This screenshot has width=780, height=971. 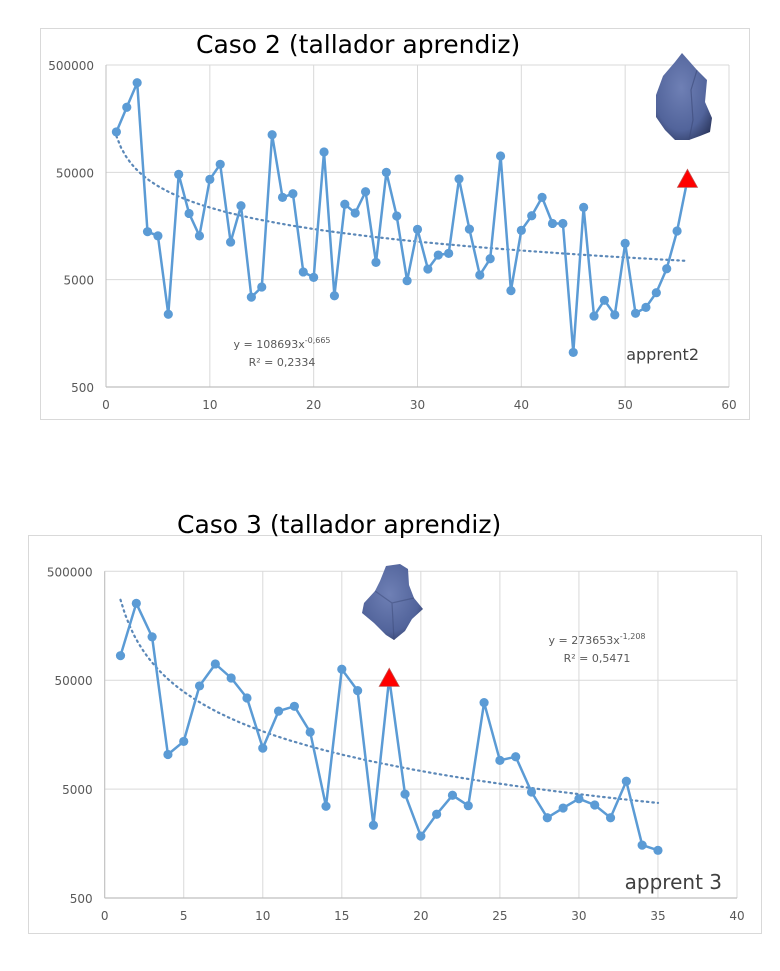 What do you see at coordinates (728, 405) in the screenshot?
I see `x-tick-label: 60` at bounding box center [728, 405].